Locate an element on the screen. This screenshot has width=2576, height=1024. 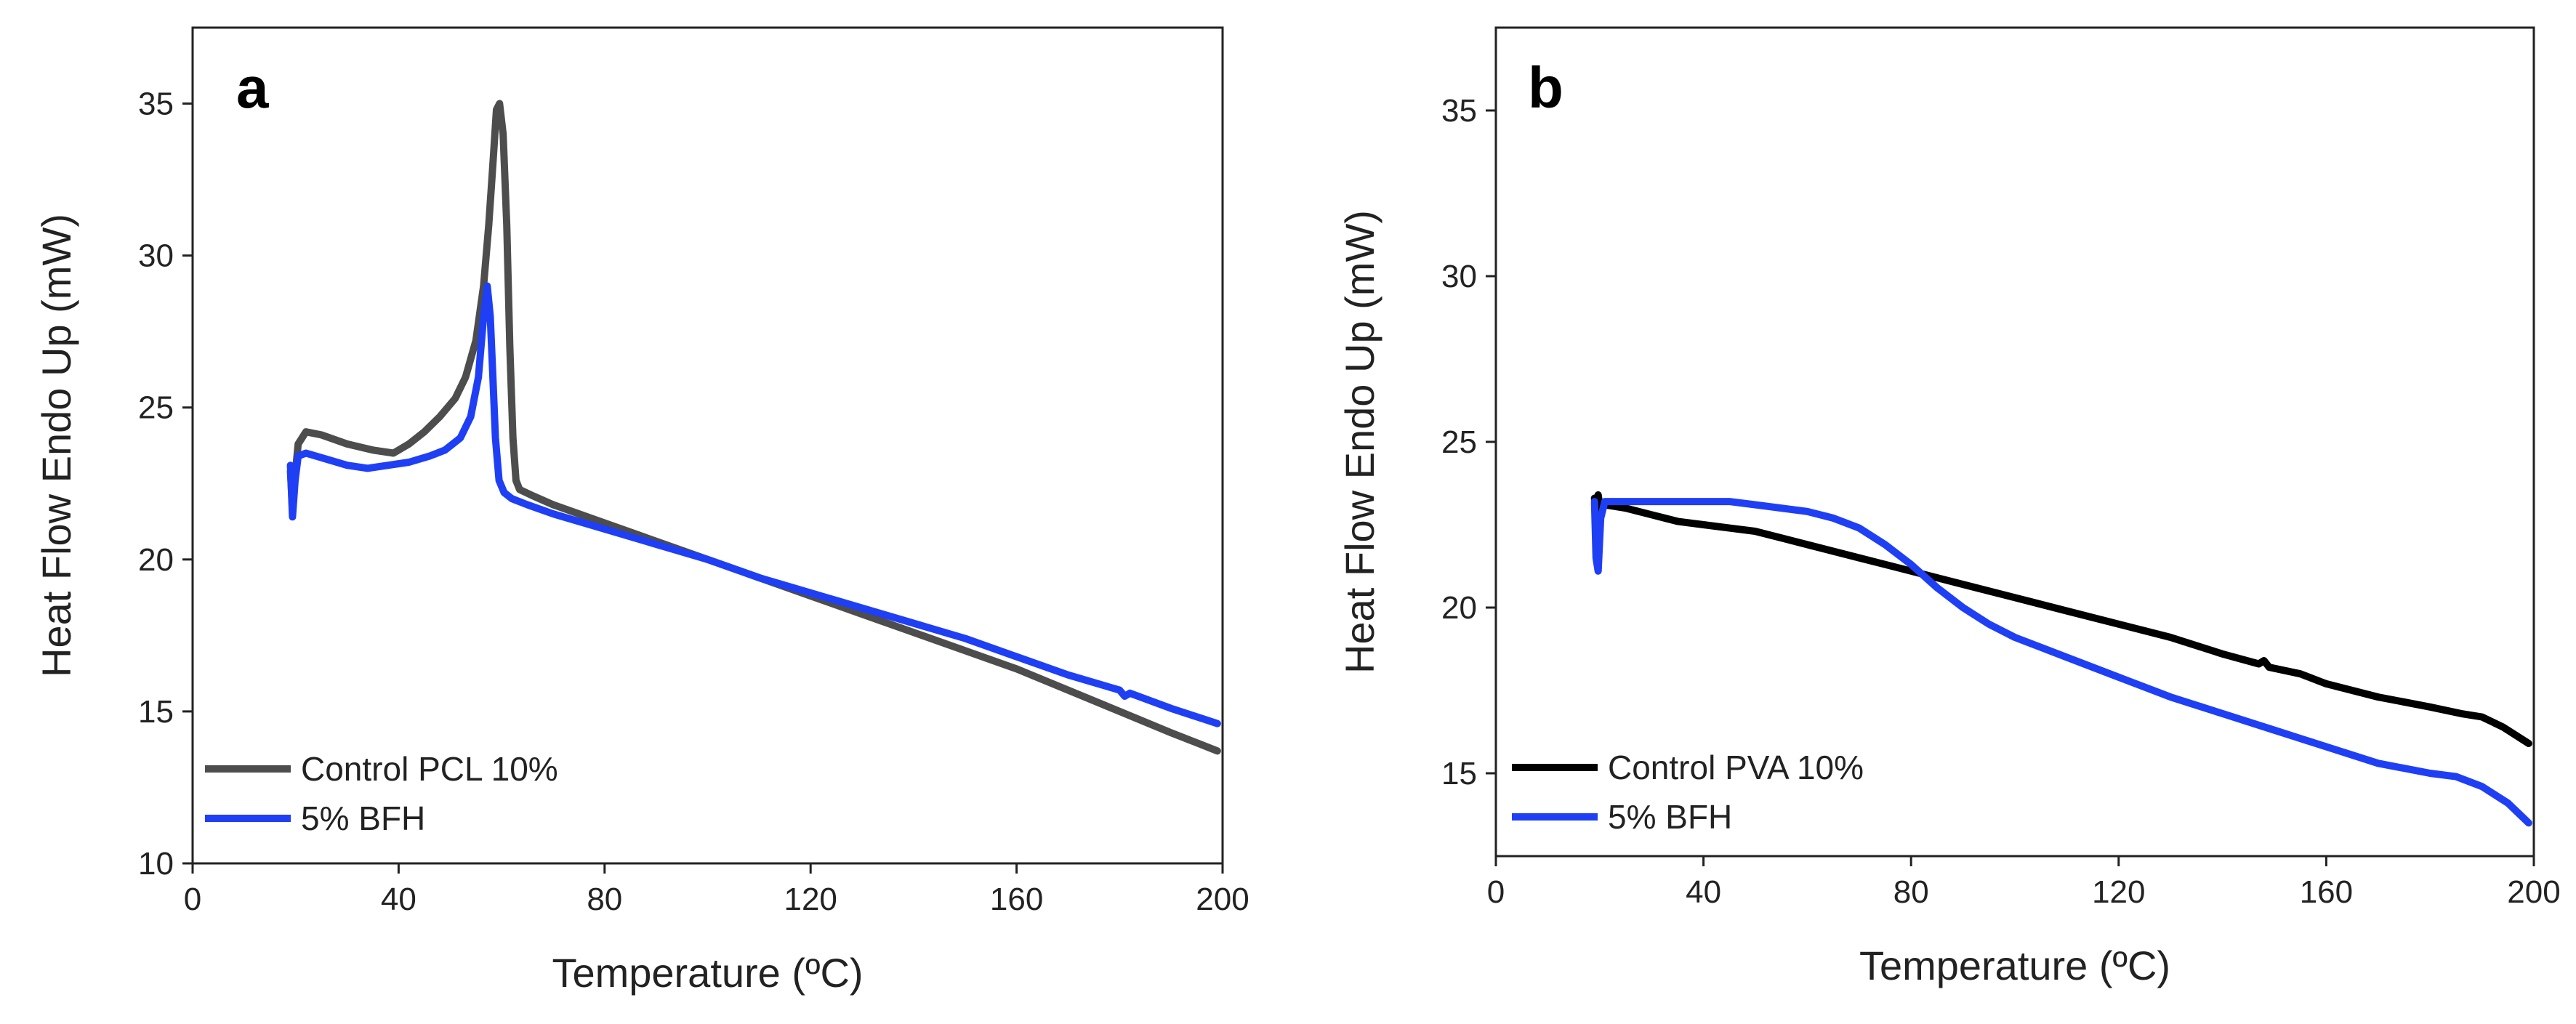
legend-label: Control PCL 10% is located at coordinates (429, 769).